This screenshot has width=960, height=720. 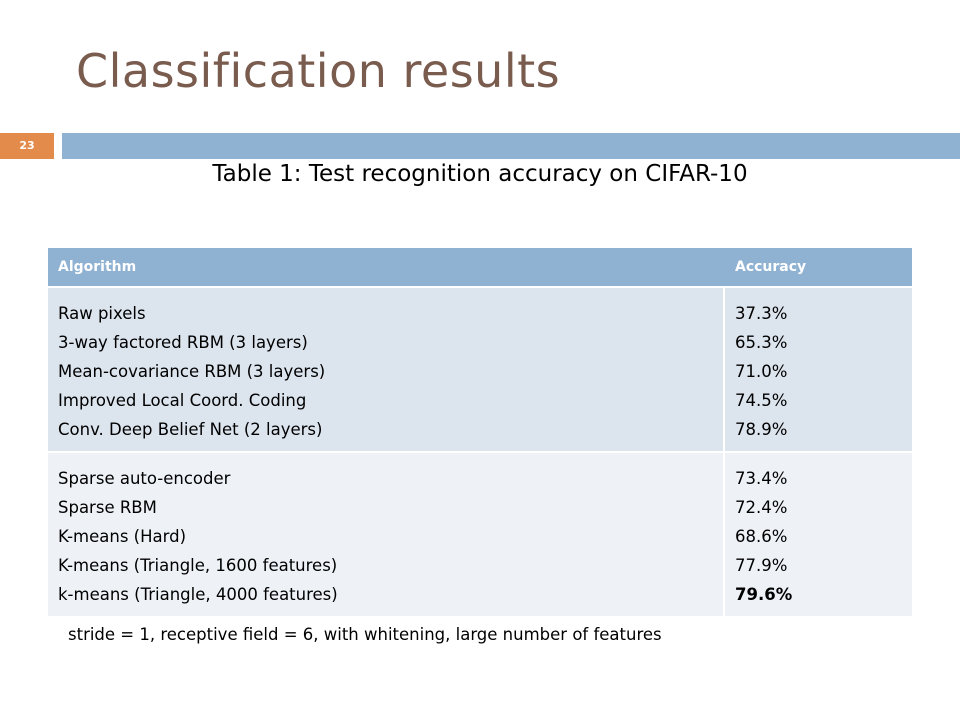 What do you see at coordinates (761, 565) in the screenshot?
I see `accuracy-value: 77.9%` at bounding box center [761, 565].